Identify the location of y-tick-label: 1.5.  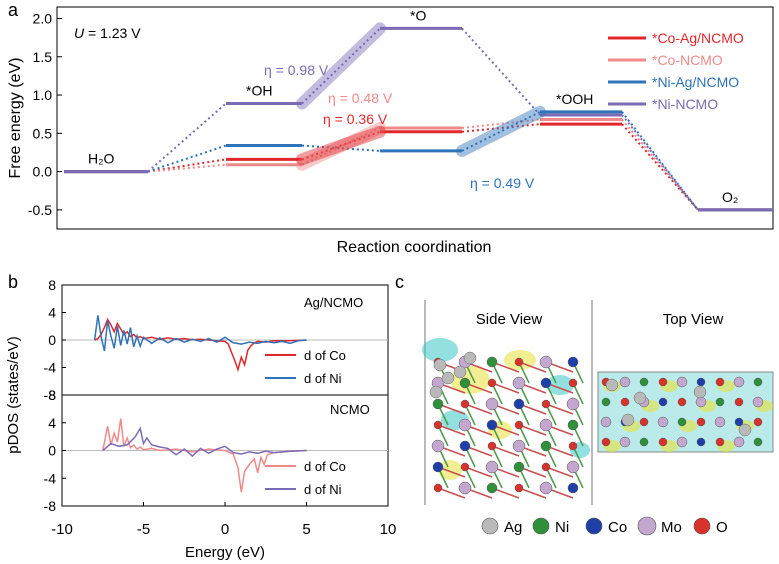
(43, 57).